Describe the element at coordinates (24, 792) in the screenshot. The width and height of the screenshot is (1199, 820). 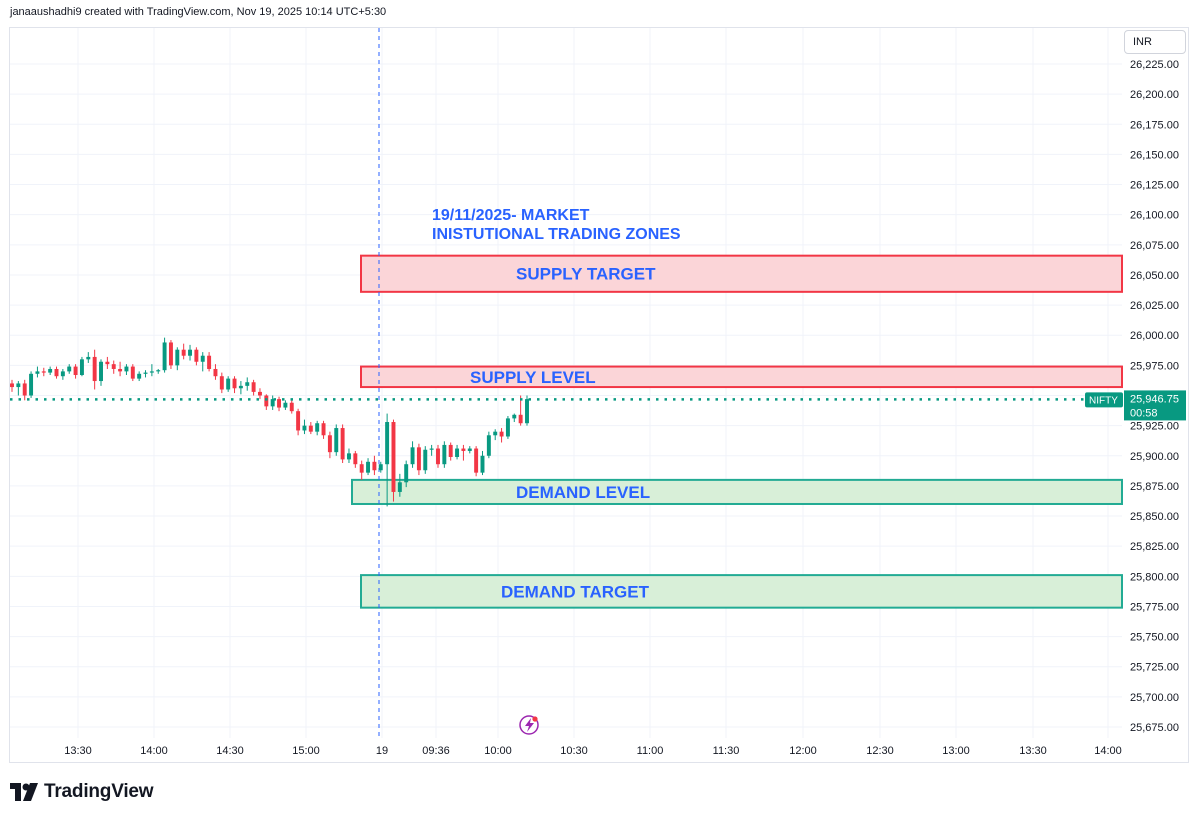
I see `tradingview-logo-icon` at that location.